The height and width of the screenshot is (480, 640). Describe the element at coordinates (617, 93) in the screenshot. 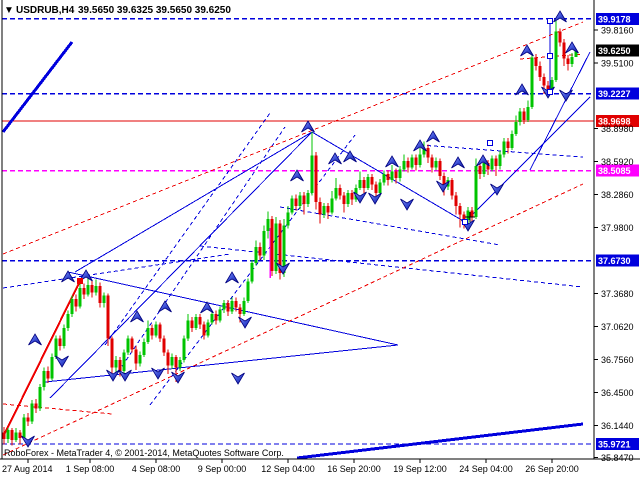

I see `price-badge` at that location.